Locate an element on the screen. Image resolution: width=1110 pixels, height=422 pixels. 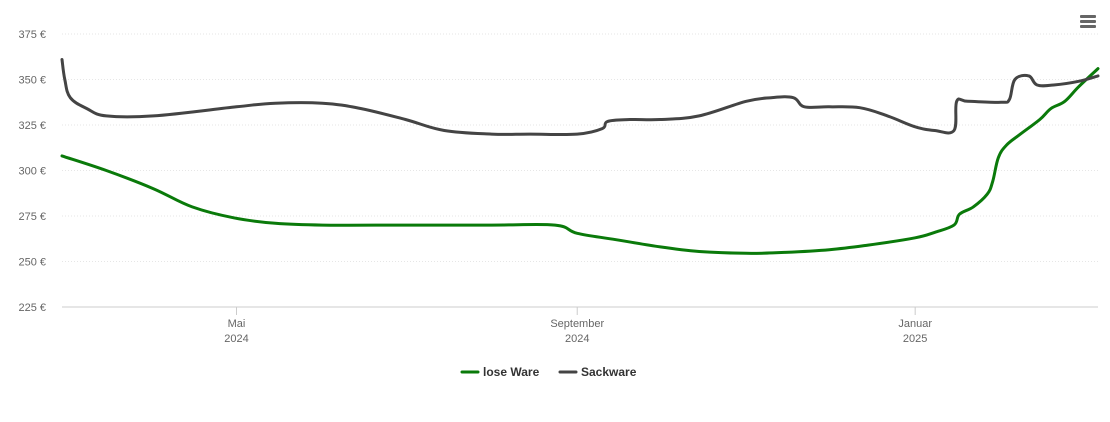
legend-item-sackware: Sackware is located at coordinates (597, 372).